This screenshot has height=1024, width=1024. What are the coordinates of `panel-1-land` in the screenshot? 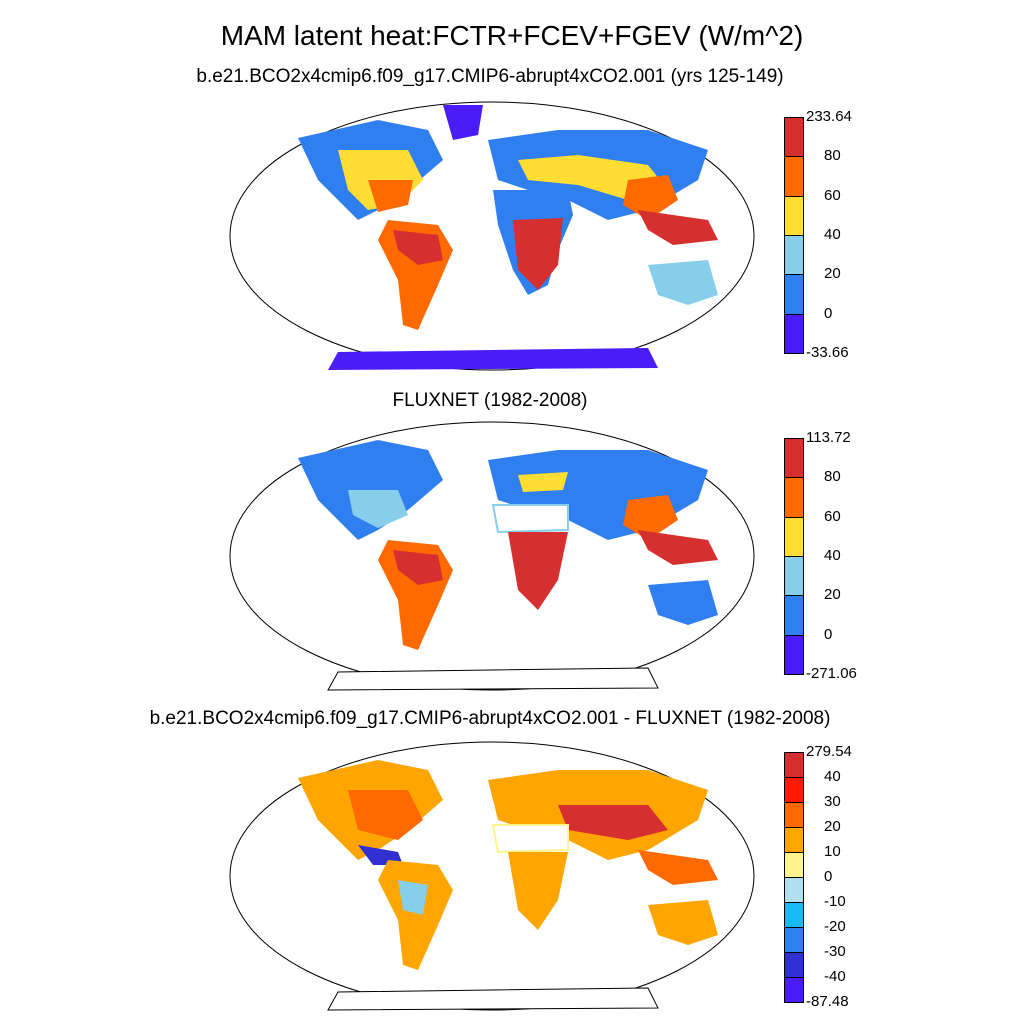 It's located at (508, 237).